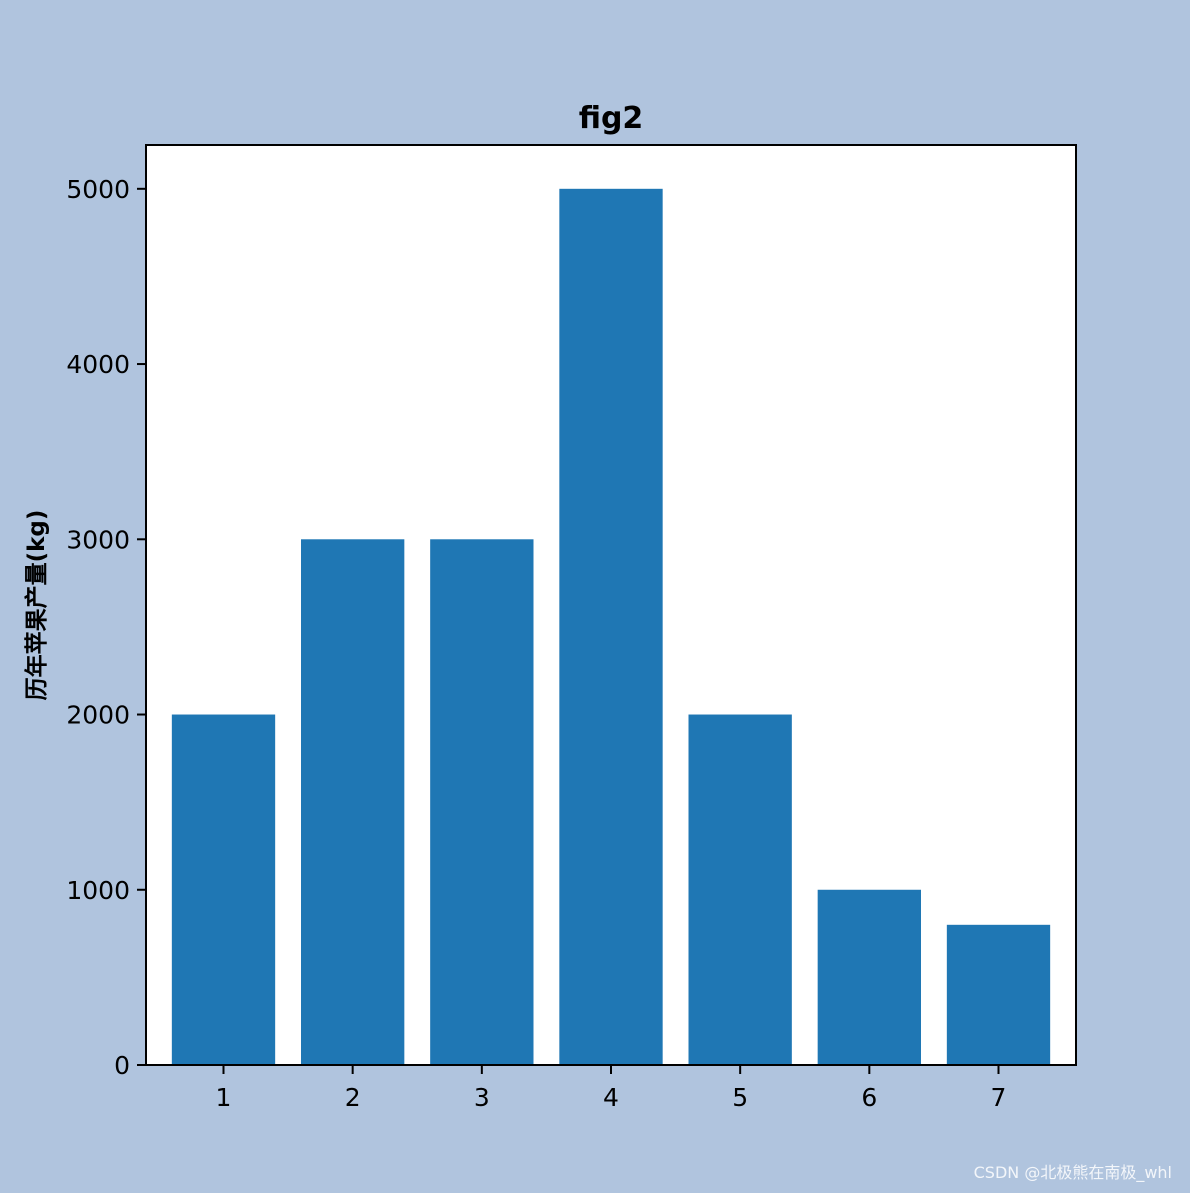 This screenshot has width=1190, height=1193. What do you see at coordinates (106, 627) in the screenshot?
I see `y-axis-ticks: 0 1000 2000 3000 4000 5000` at bounding box center [106, 627].